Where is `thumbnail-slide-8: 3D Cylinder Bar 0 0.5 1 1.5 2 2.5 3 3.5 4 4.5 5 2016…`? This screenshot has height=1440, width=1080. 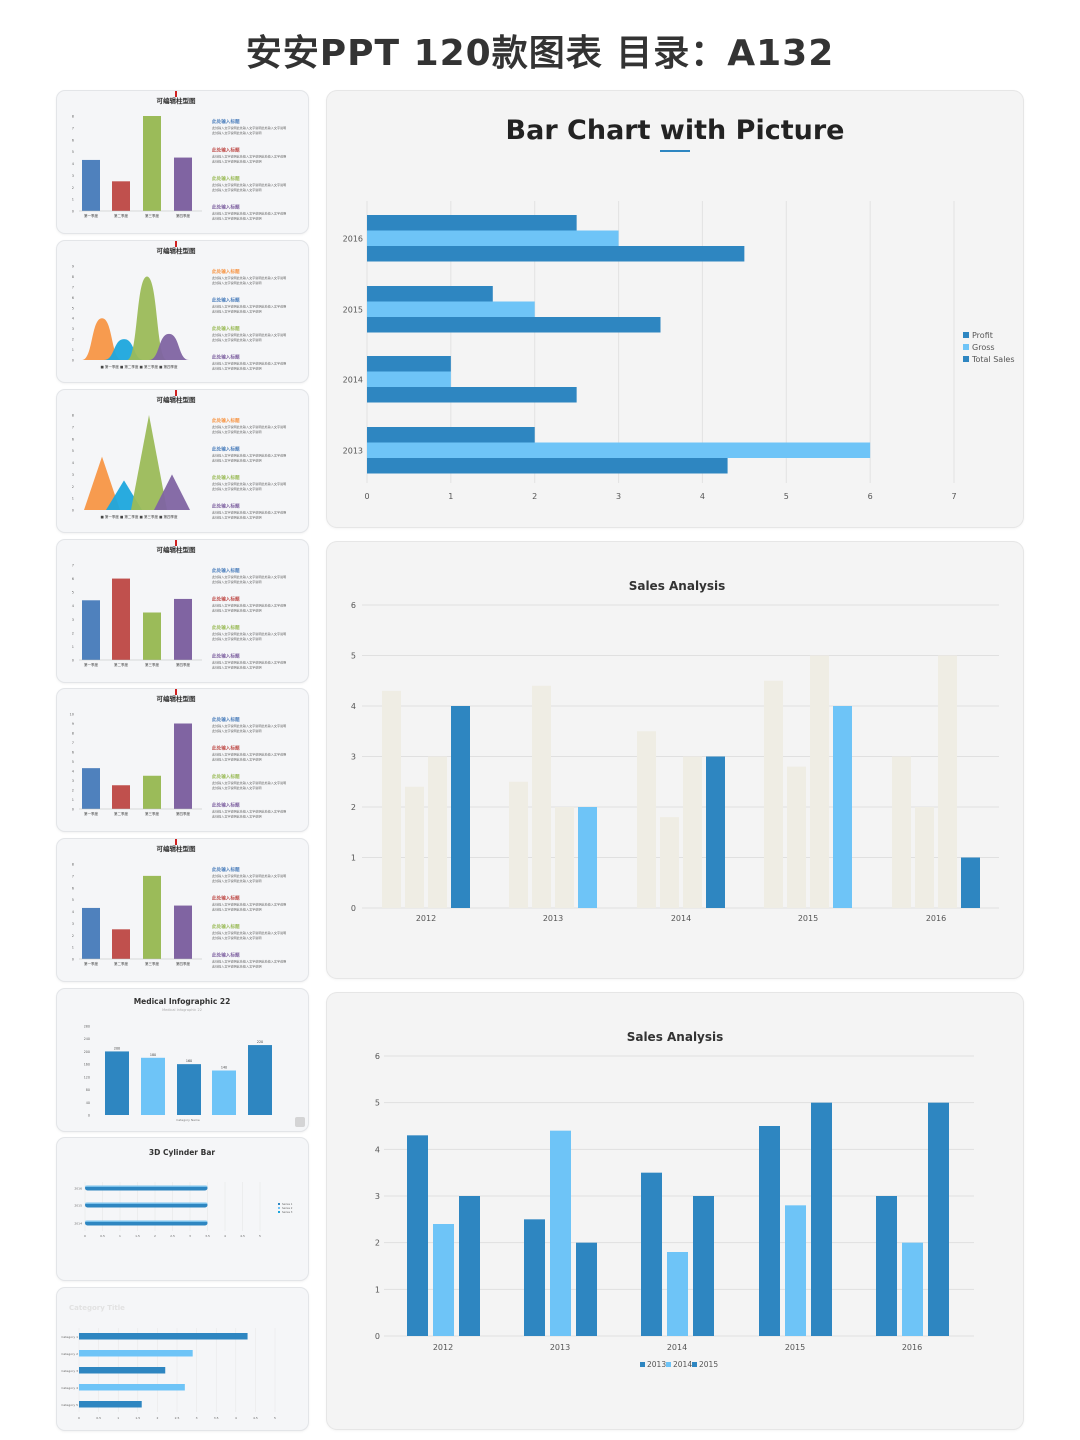
thumbnail-slide-8: 3D Cylinder Bar 0 0.5 1 1.5 2 2.5 3 3.5 4 4.5 5 2016… is located at coordinates (182, 1209).